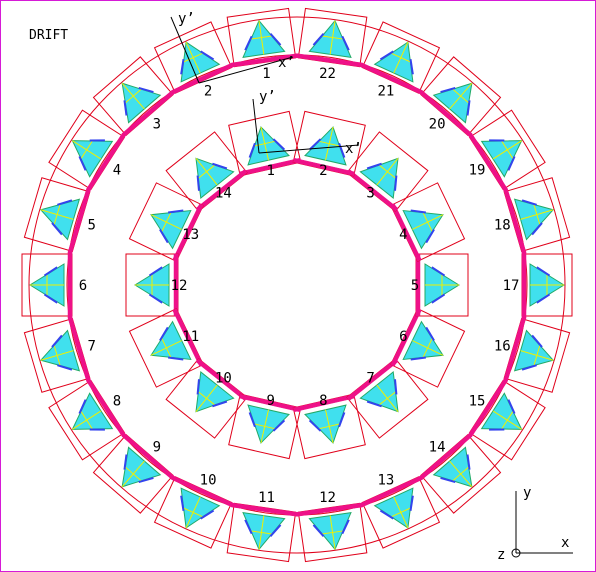 The width and height of the screenshot is (596, 572). Describe the element at coordinates (502, 346) in the screenshot. I see `outer-module-label: 16` at that location.